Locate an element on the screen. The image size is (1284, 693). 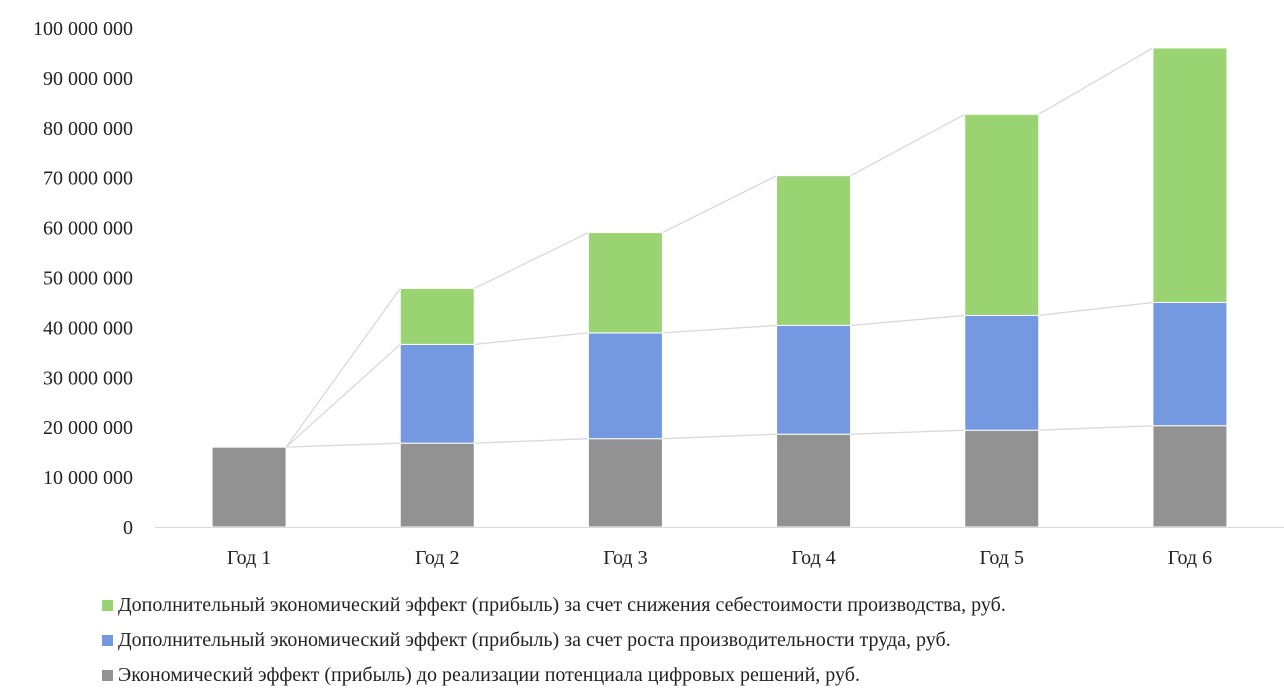
x-tick-label: Год 6 is located at coordinates (1190, 558).